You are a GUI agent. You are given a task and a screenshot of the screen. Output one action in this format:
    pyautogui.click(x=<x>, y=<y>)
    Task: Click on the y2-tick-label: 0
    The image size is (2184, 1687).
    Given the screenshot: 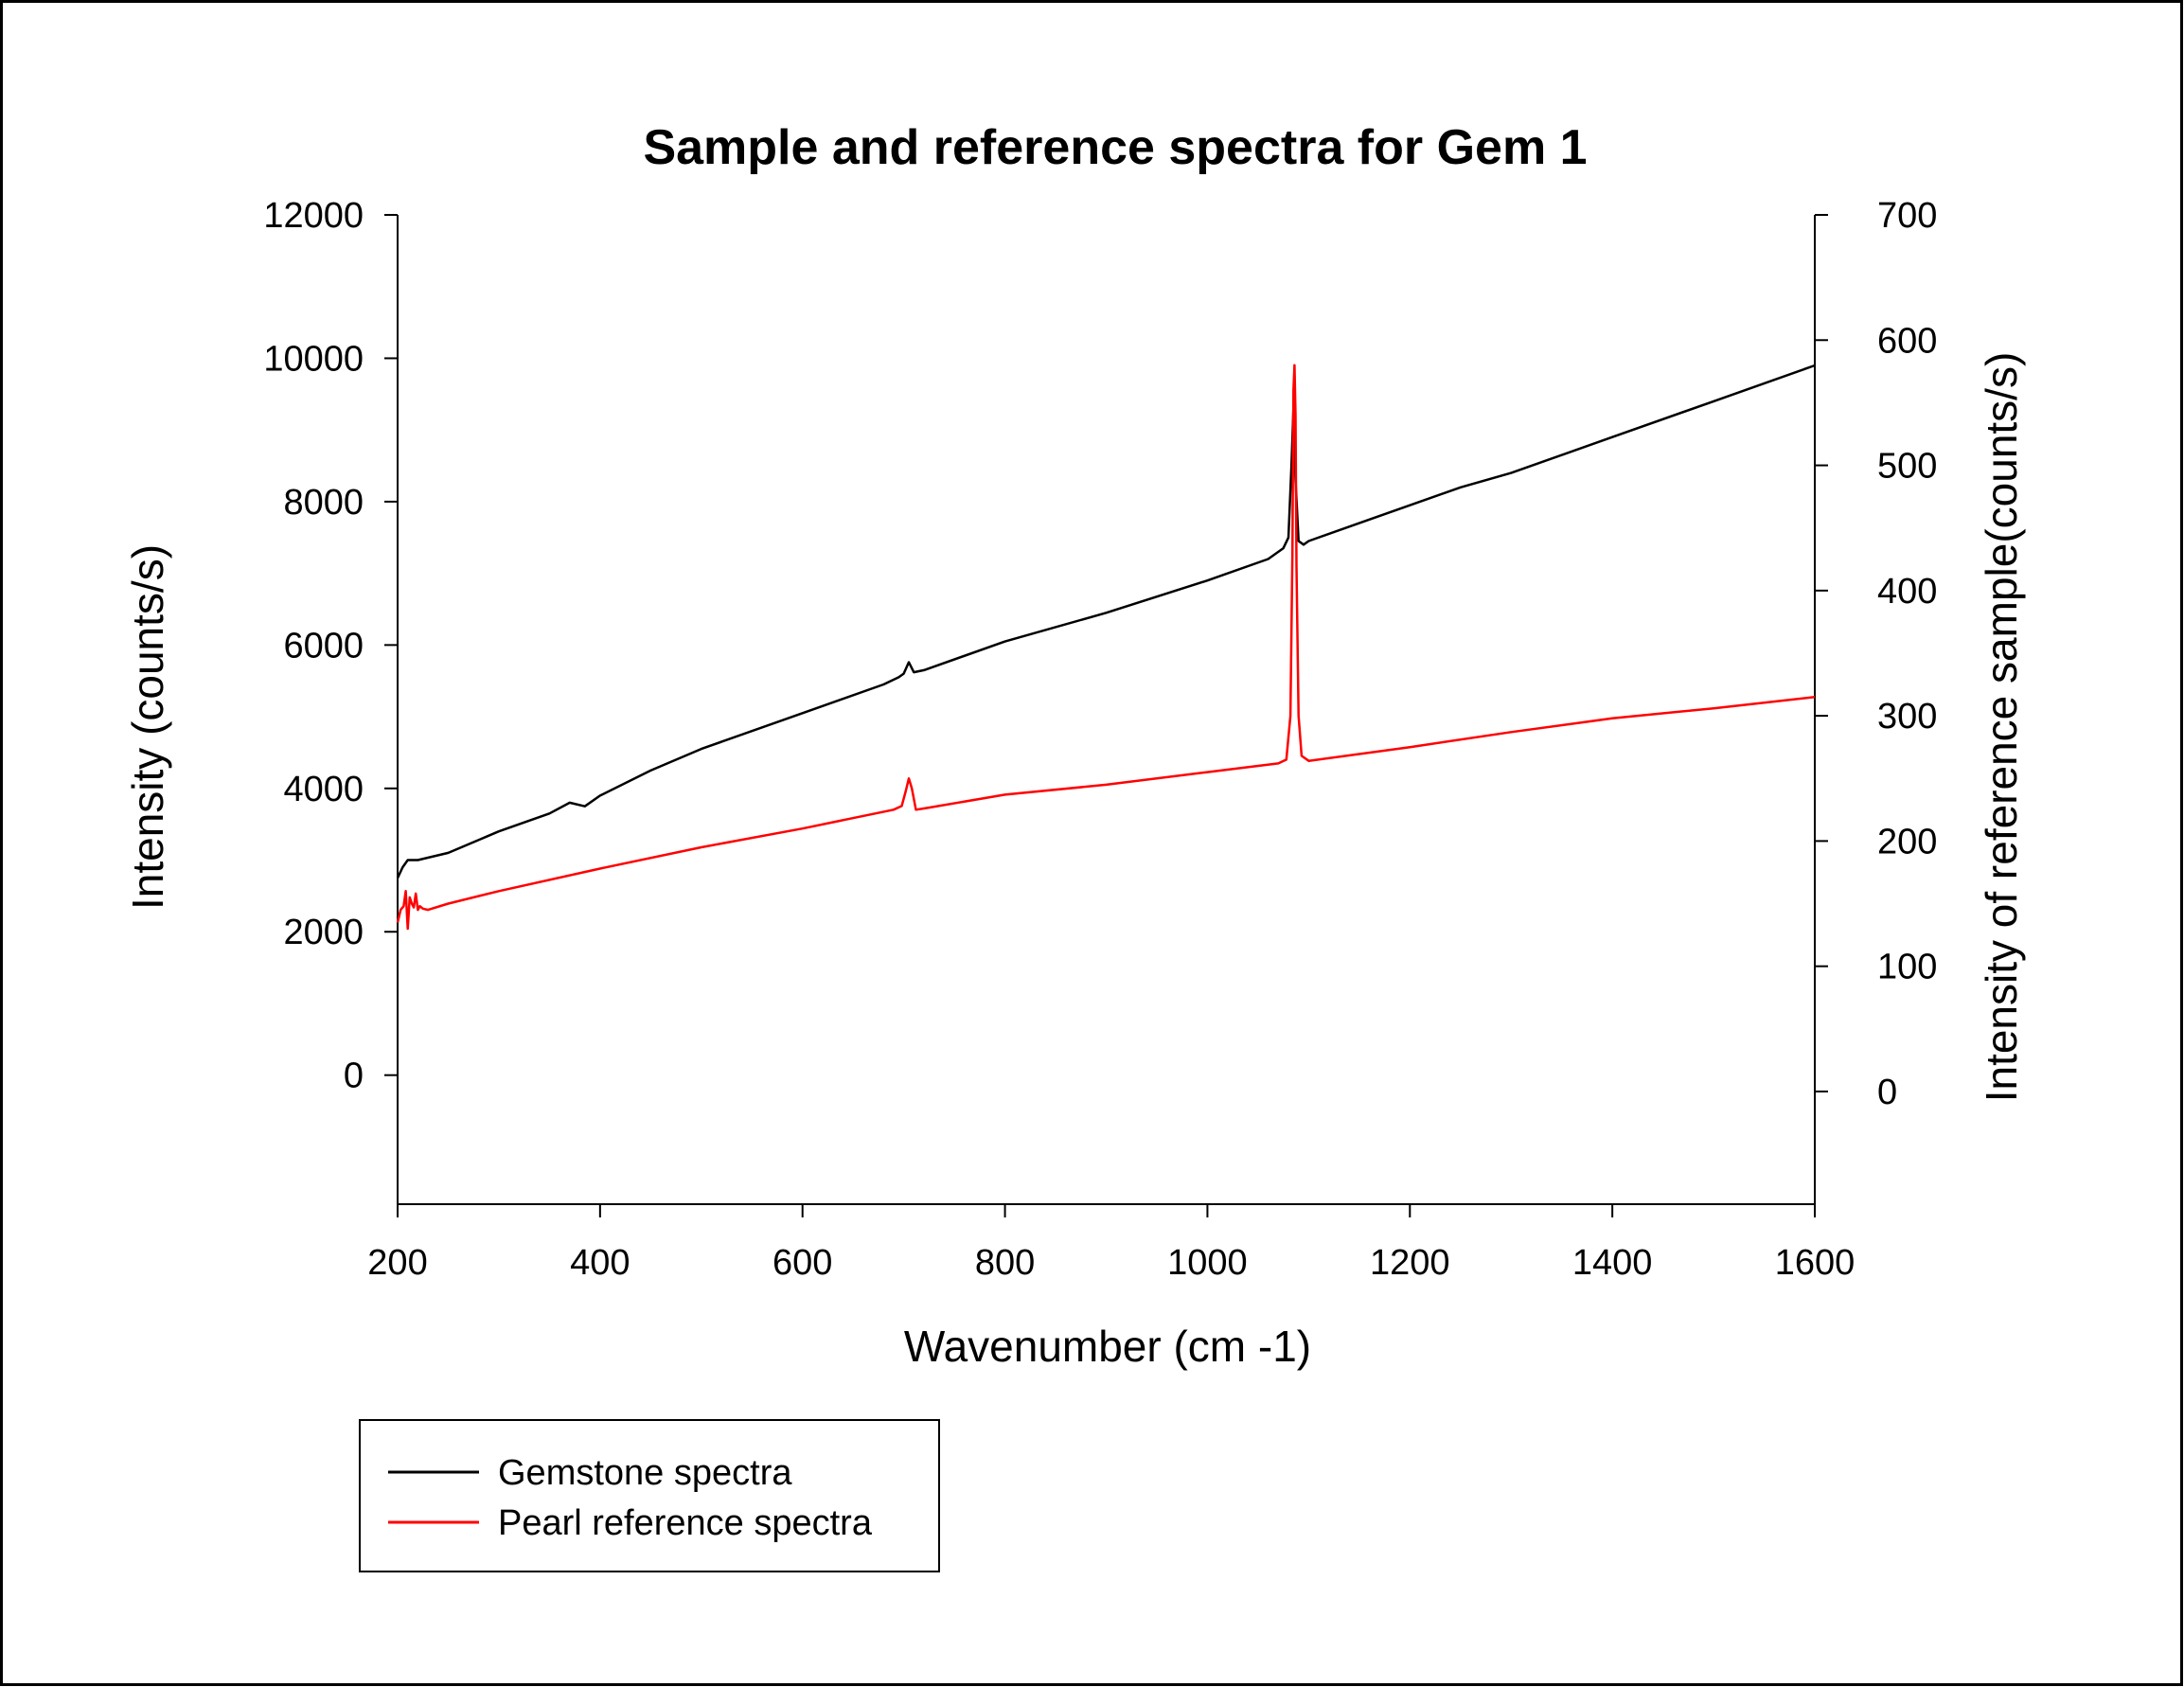 What is the action you would take?
    pyautogui.click(x=1887, y=1092)
    